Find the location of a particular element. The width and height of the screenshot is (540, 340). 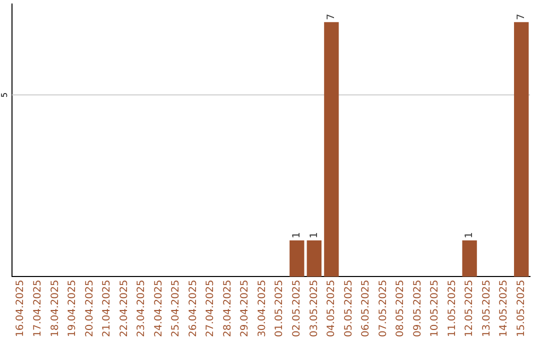

x-tick-label: 10.05.2025 is located at coordinates (435, 309).